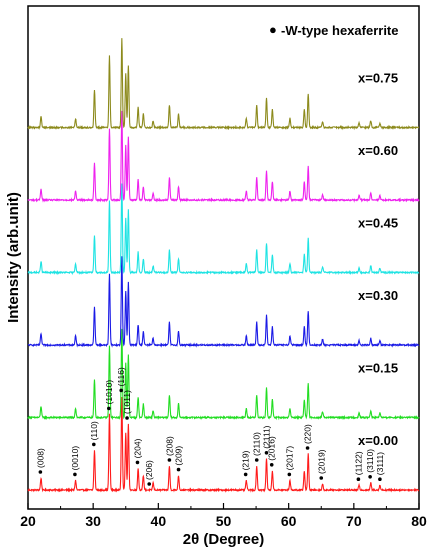  I want to click on peak-label: (2016), so click(272, 448).